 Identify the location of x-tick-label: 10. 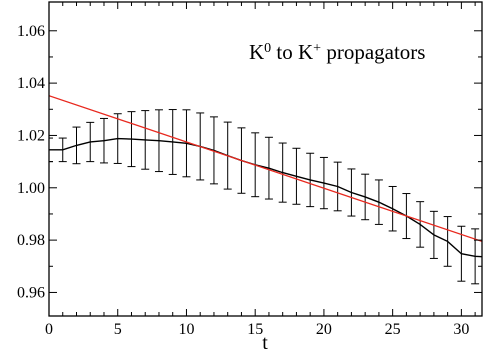
(186, 329).